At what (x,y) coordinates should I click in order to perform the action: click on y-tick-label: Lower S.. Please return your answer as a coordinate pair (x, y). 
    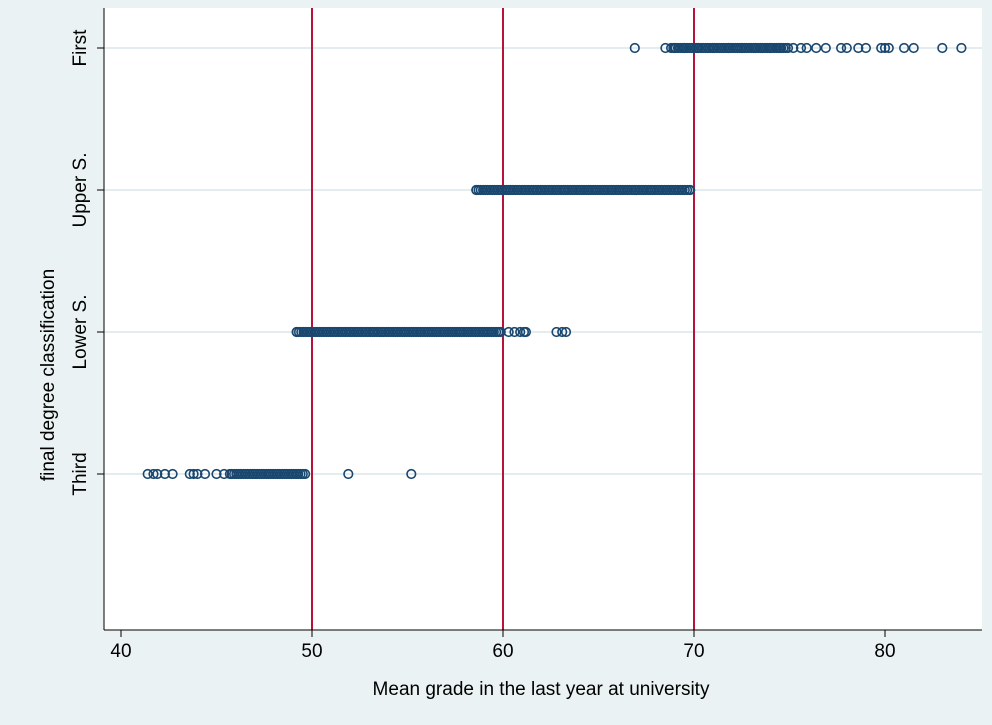
    Looking at the image, I should click on (80, 332).